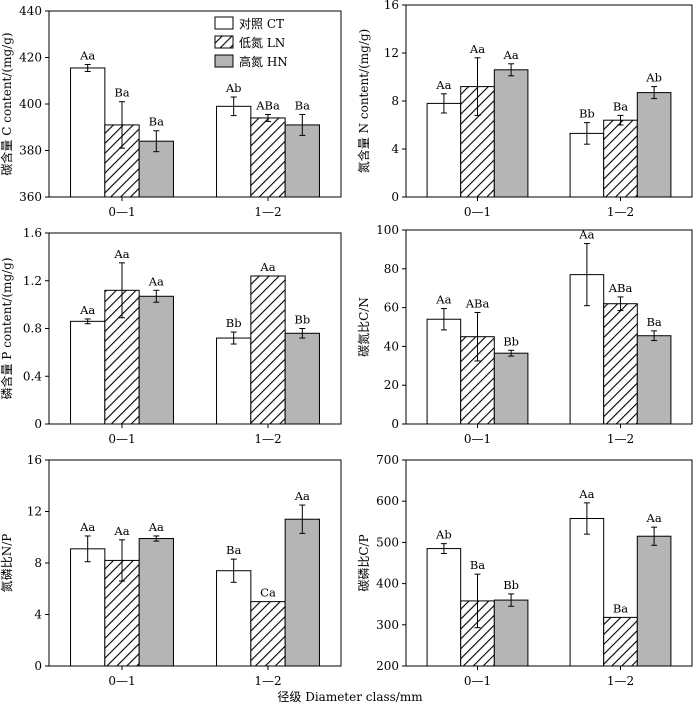  I want to click on legend: 对照 CT 低氮 LN 高氮 HN, so click(251, 42).